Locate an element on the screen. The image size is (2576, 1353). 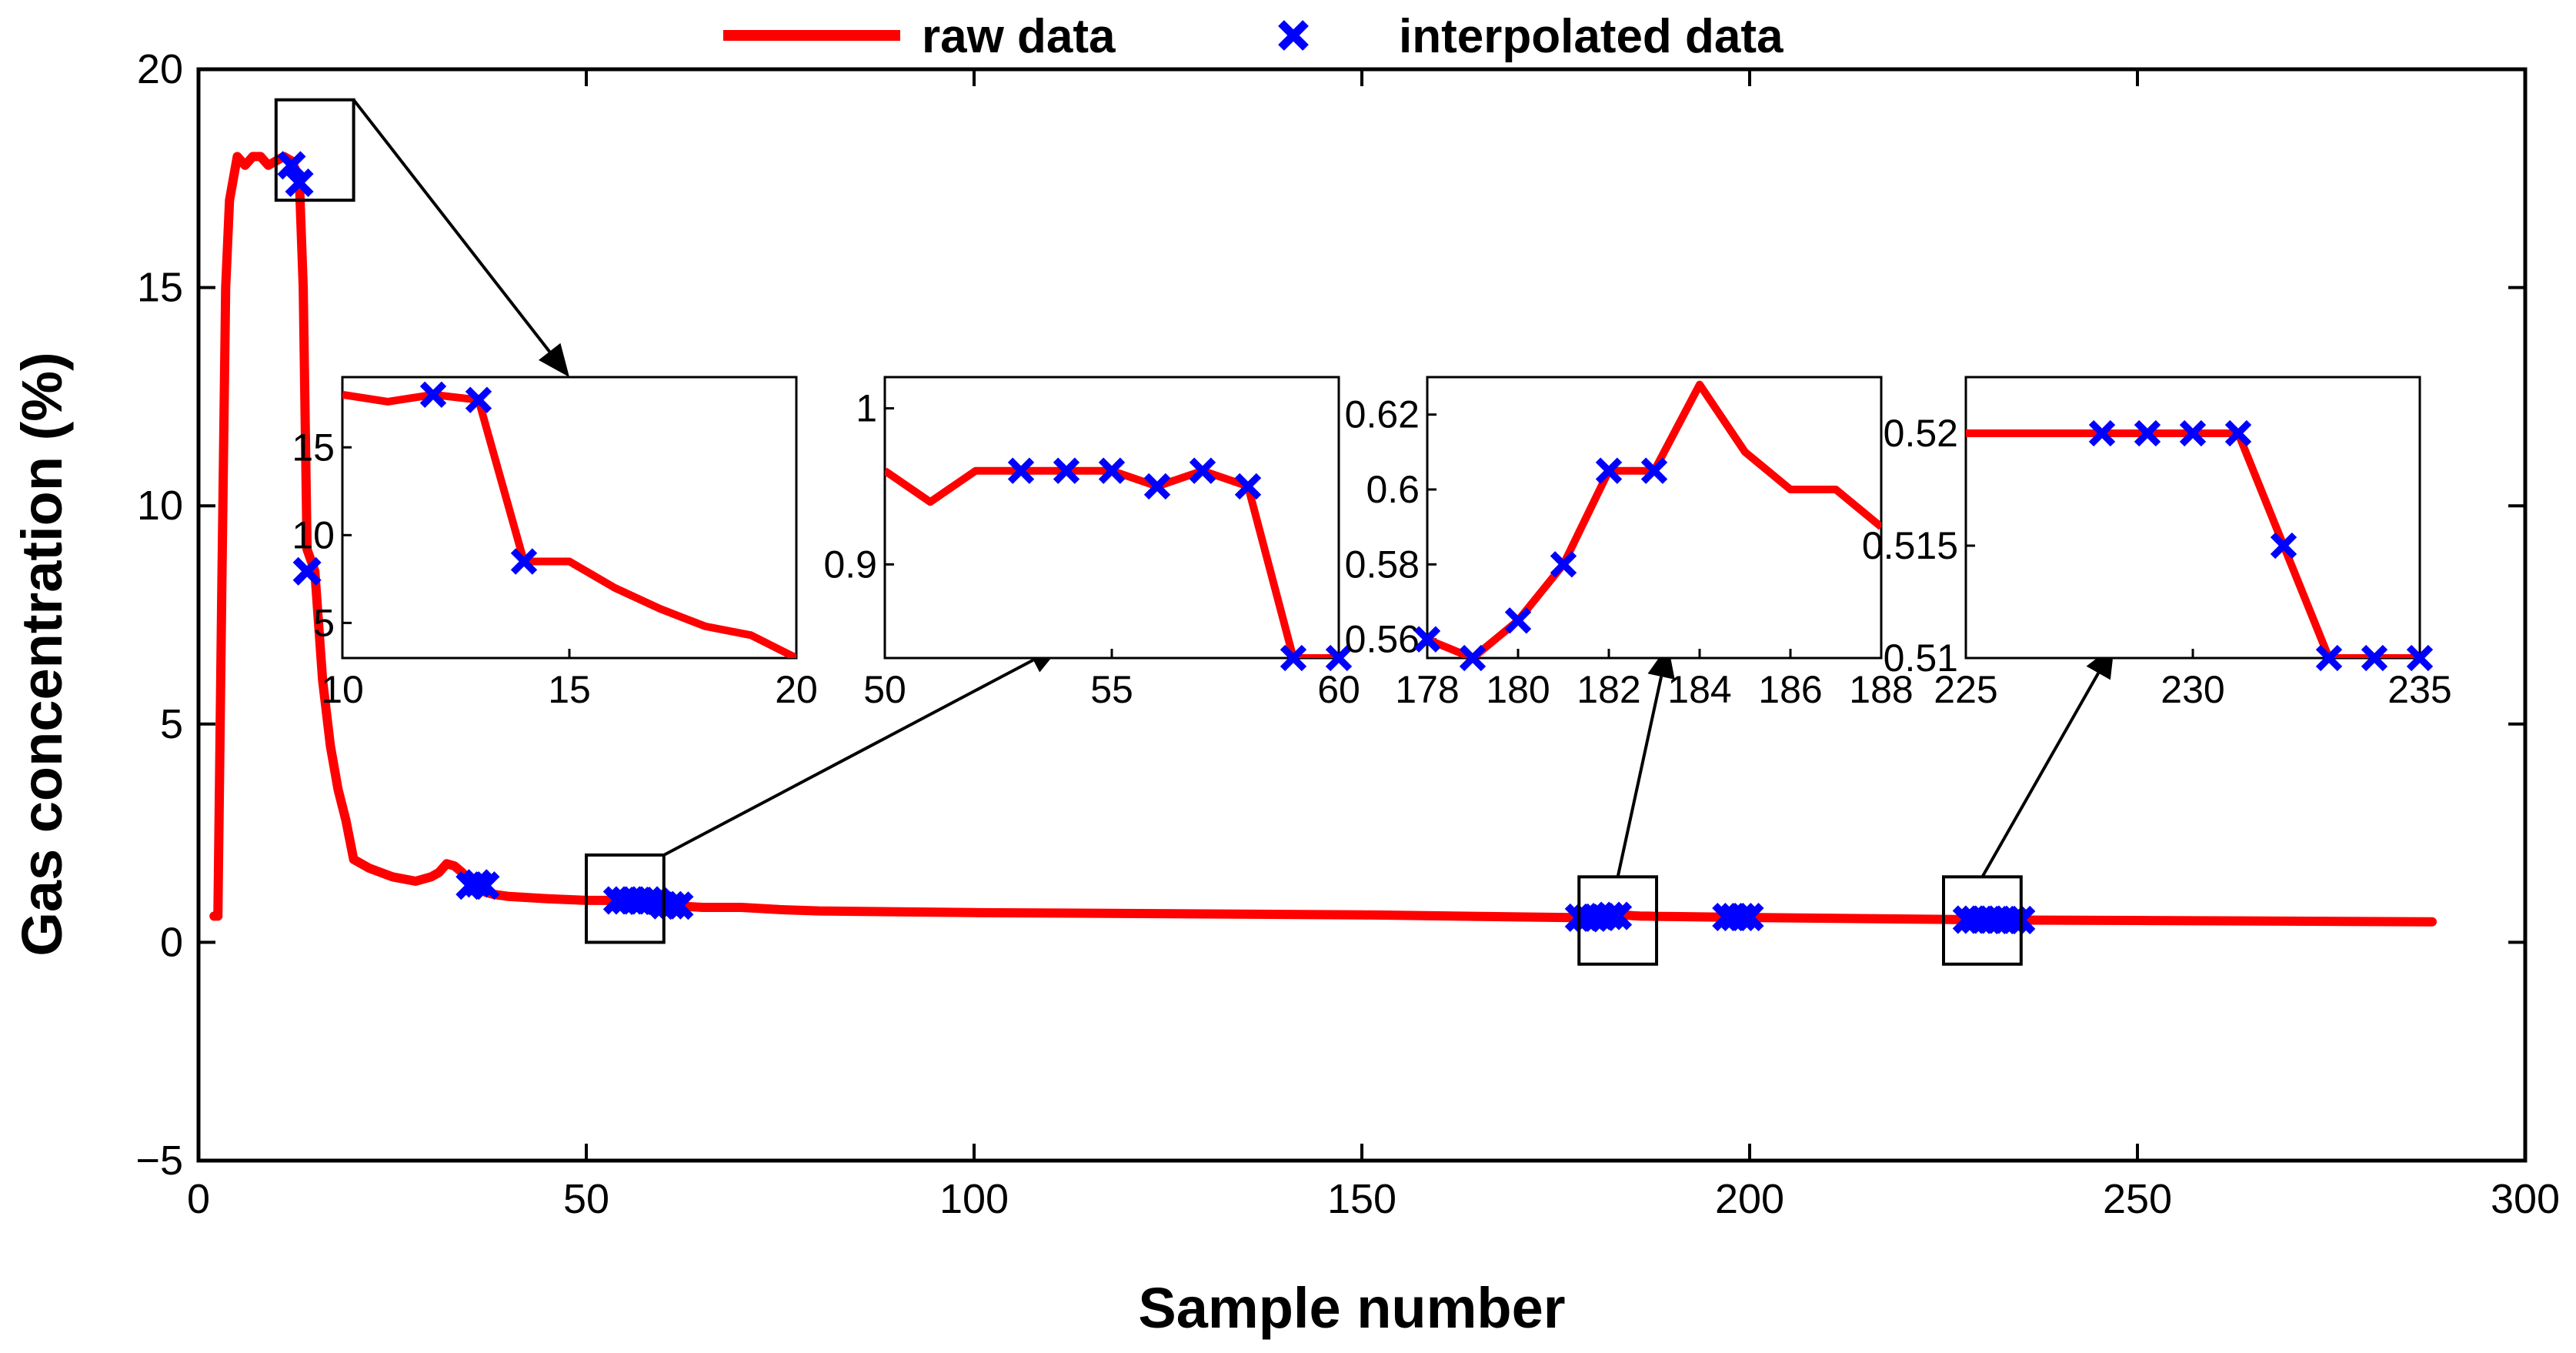
inset-x-tick-label: 55 is located at coordinates (1111, 689).